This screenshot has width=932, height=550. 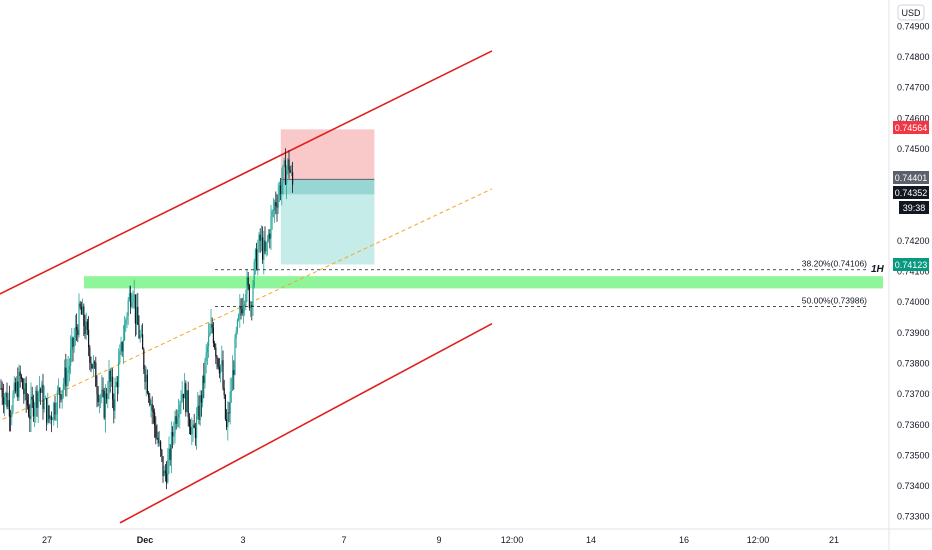 What do you see at coordinates (911, 265) in the screenshot?
I see `target-price-text: 0.74123` at bounding box center [911, 265].